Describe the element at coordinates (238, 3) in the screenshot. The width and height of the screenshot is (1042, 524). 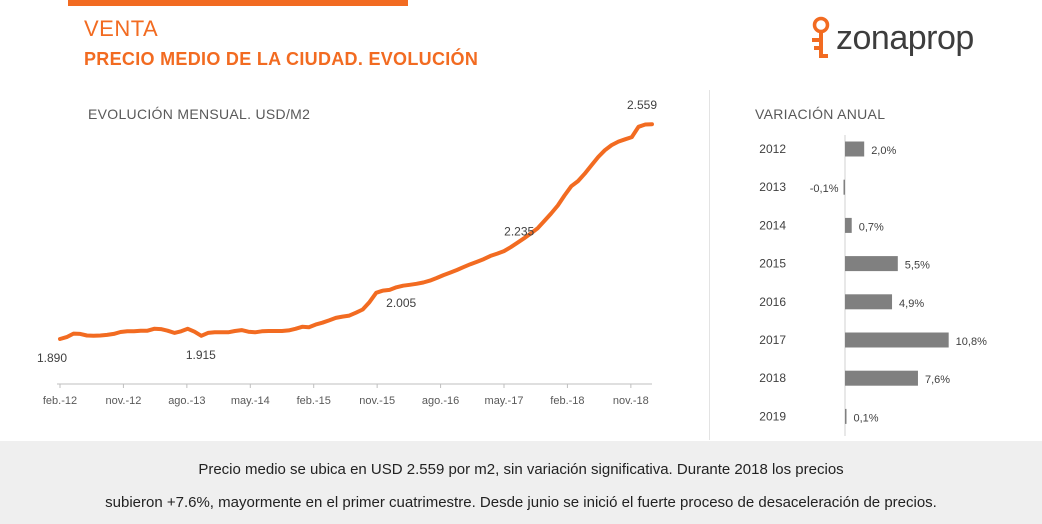
I see `accent-top-bar` at that location.